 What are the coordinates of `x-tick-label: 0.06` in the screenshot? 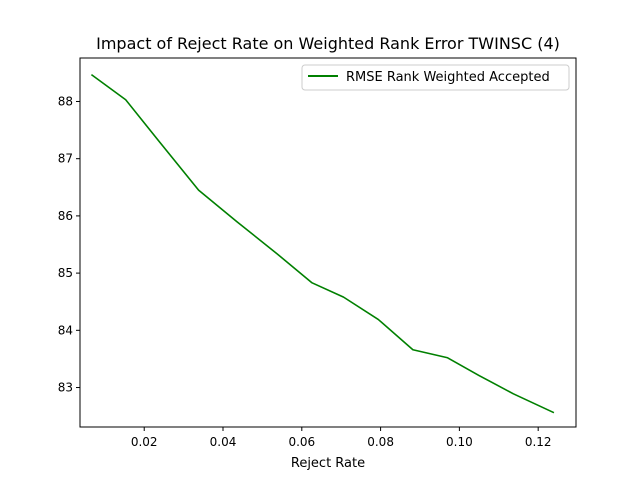 It's located at (301, 442).